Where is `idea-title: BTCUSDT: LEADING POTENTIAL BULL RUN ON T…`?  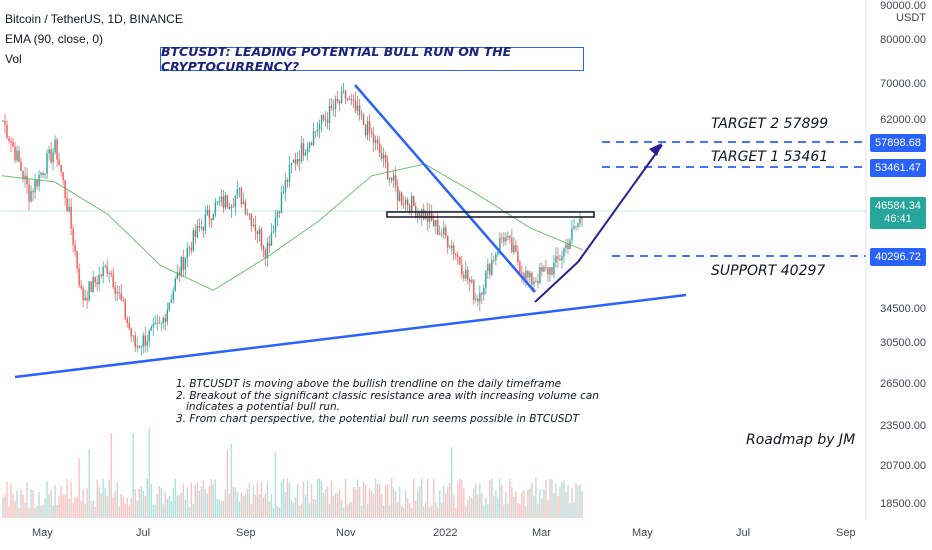
idea-title: BTCUSDT: LEADING POTENTIAL BULL RUN ON T… is located at coordinates (372, 59).